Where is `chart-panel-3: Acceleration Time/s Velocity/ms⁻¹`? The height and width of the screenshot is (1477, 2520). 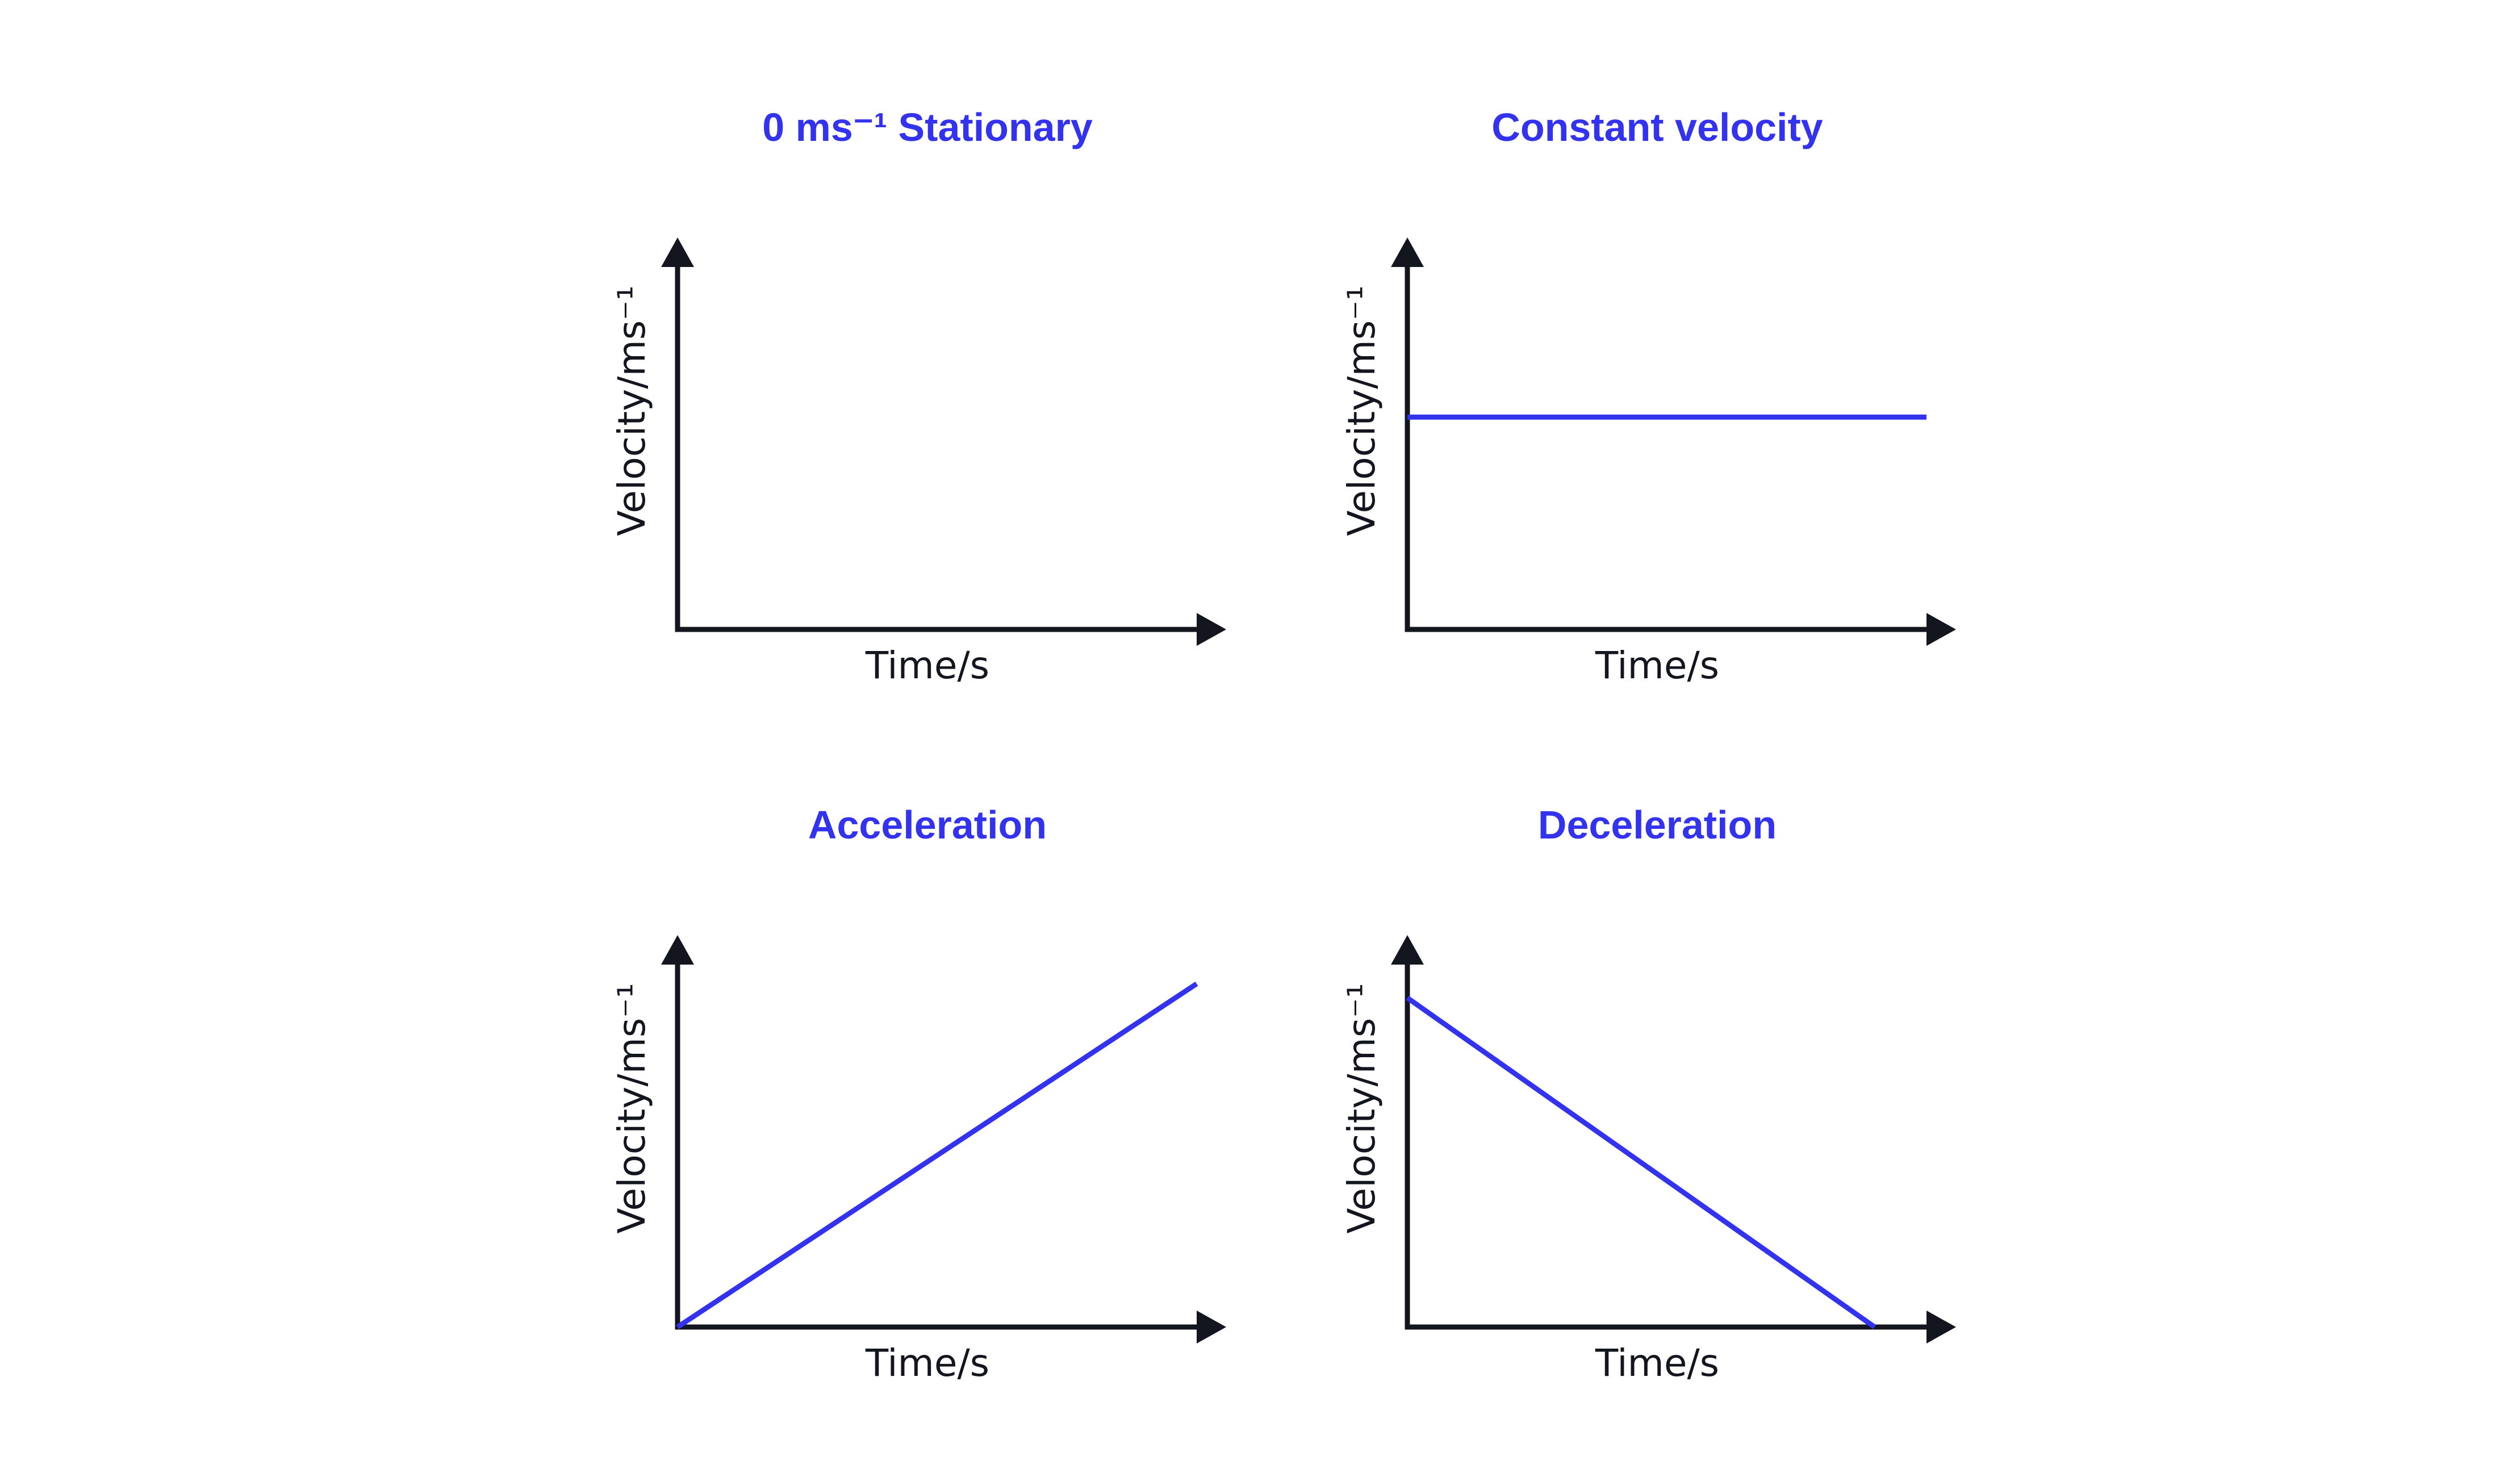 chart-panel-3: Acceleration Time/s Velocity/ms⁻¹ is located at coordinates (918, 1094).